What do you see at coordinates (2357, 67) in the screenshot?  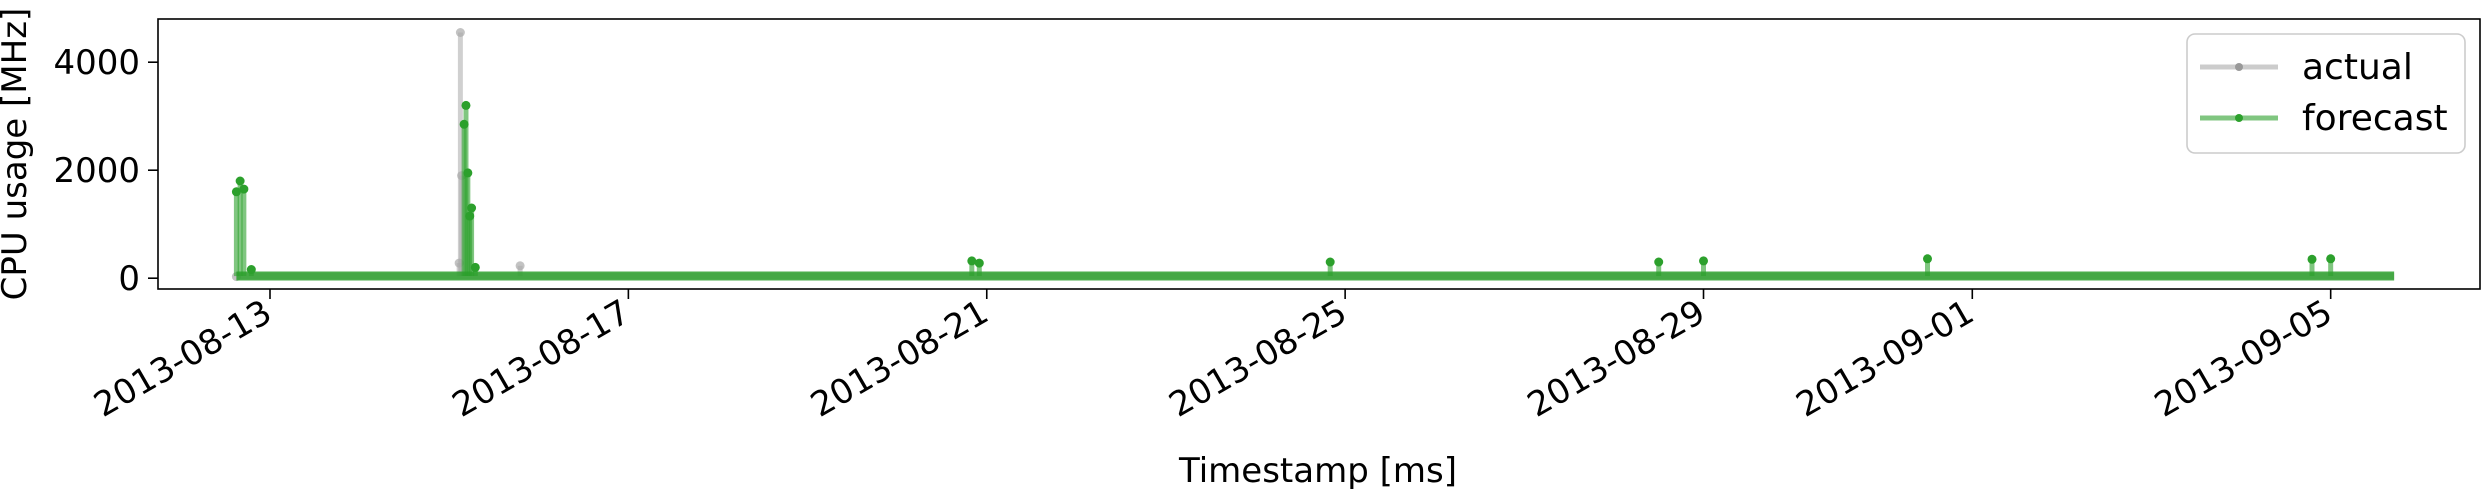 I see `legend-actual-label: actual` at bounding box center [2357, 67].